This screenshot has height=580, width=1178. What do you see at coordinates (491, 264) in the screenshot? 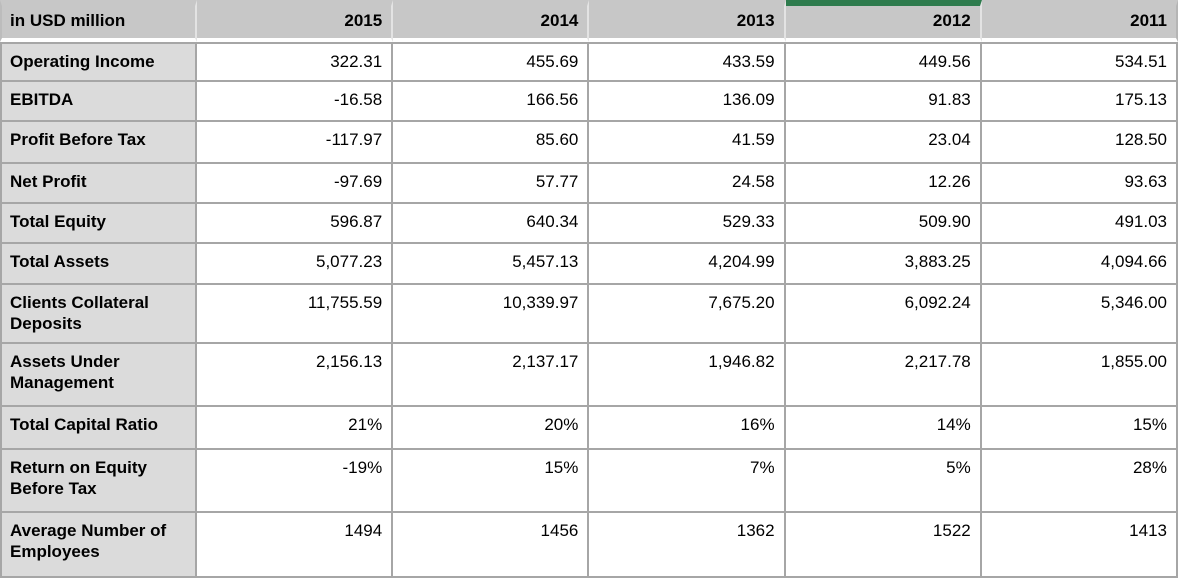
I see `value-cell: 5,457.13` at bounding box center [491, 264].